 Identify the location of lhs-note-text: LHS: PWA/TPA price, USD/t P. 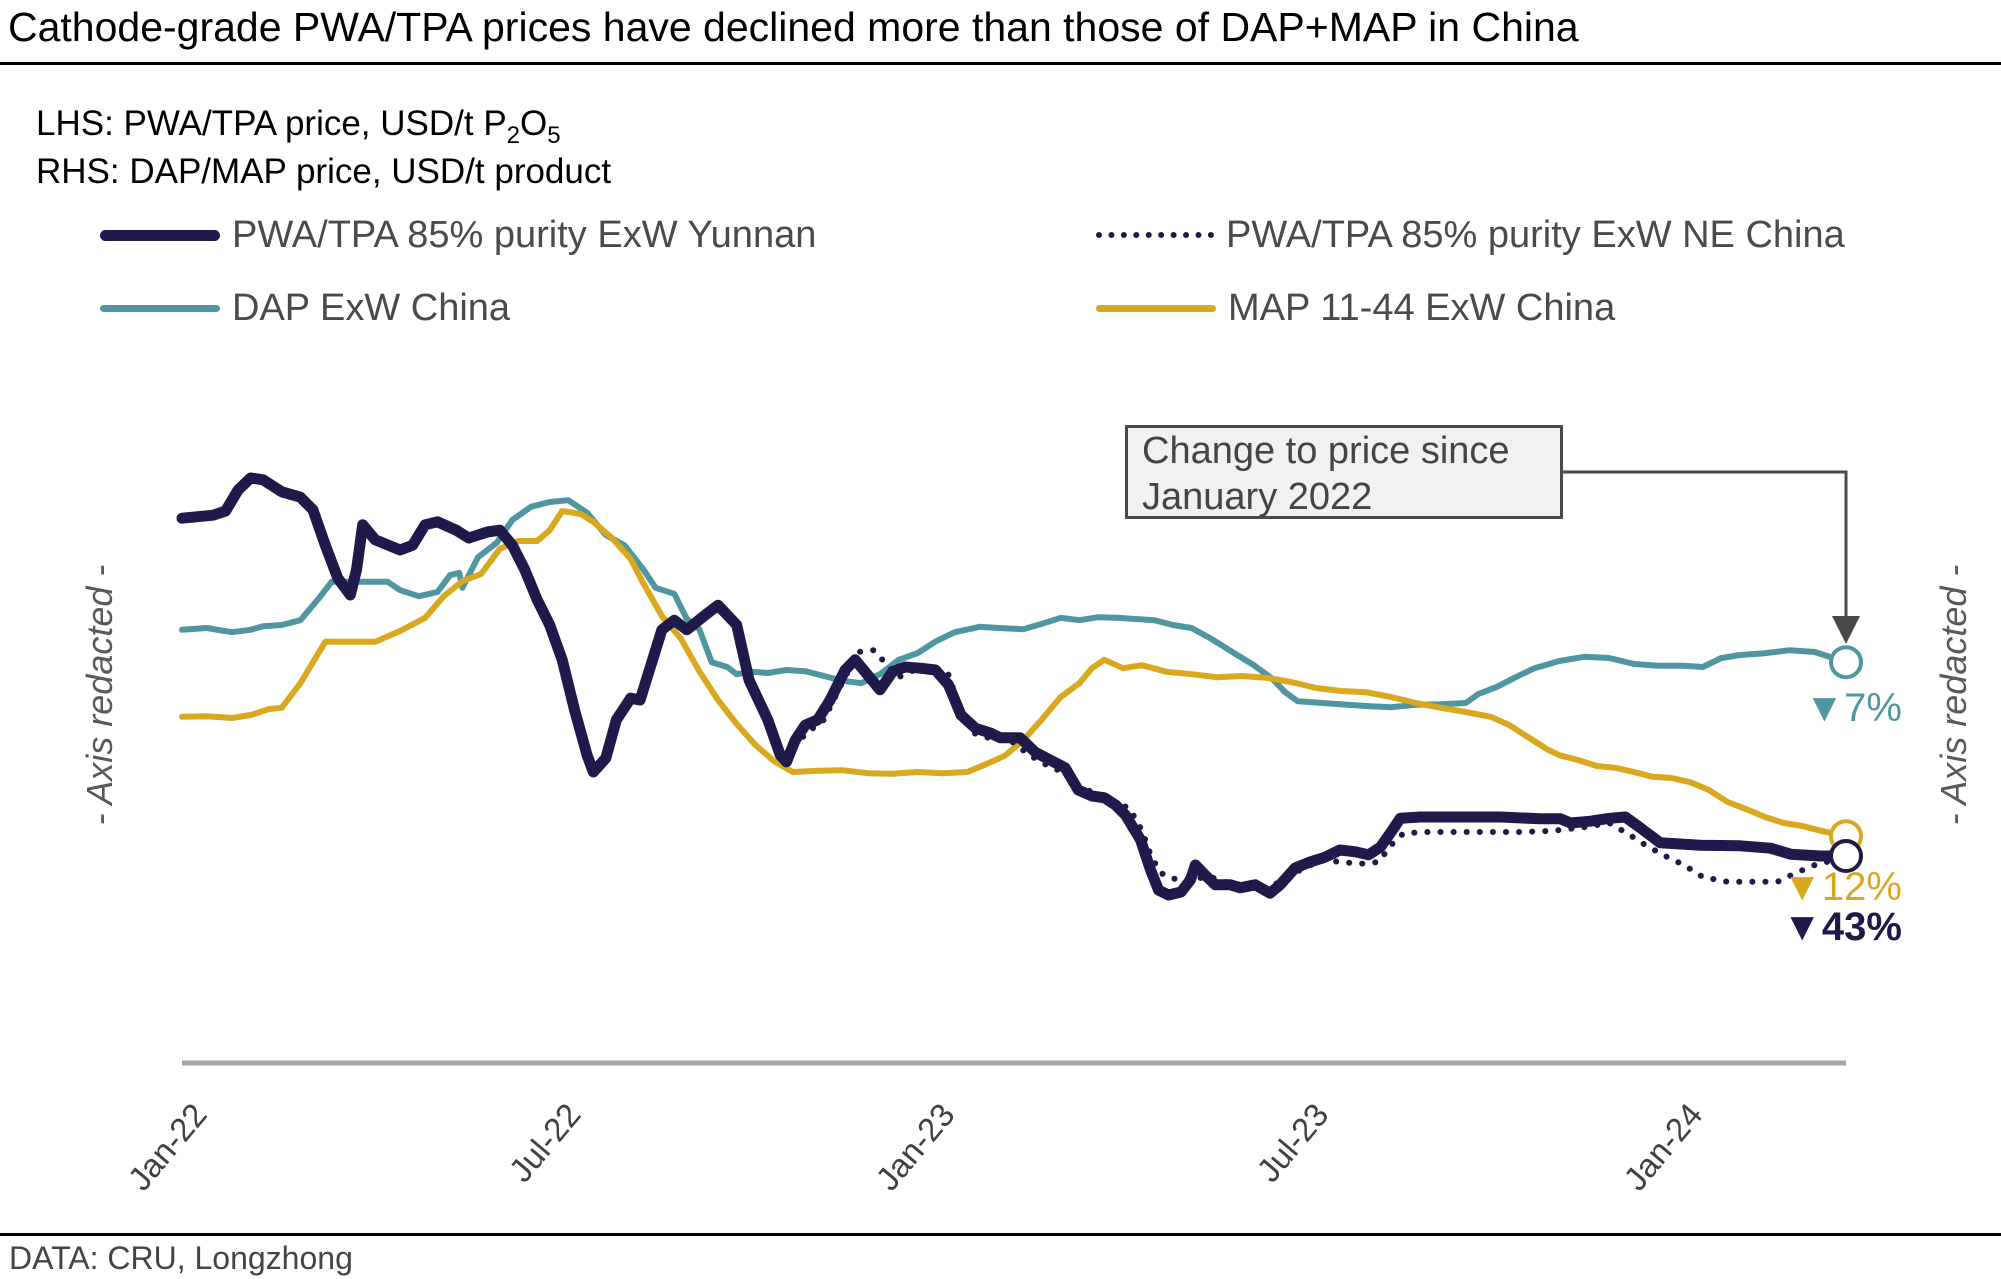
(271, 123).